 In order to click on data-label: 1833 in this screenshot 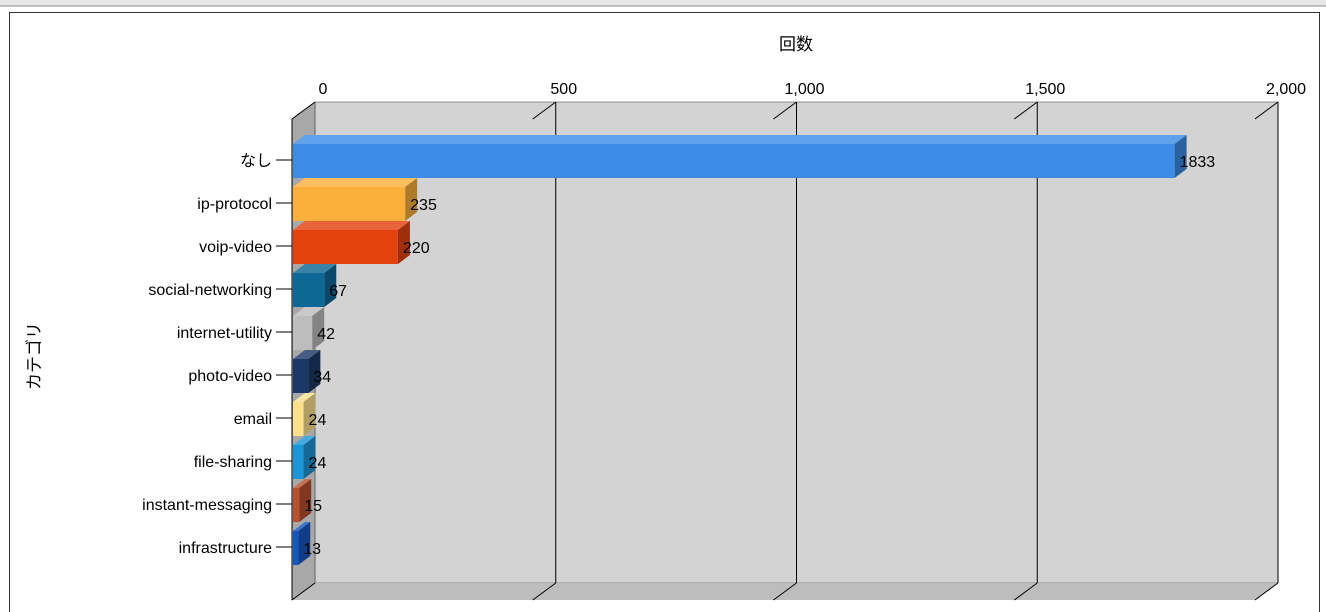, I will do `click(1198, 162)`.